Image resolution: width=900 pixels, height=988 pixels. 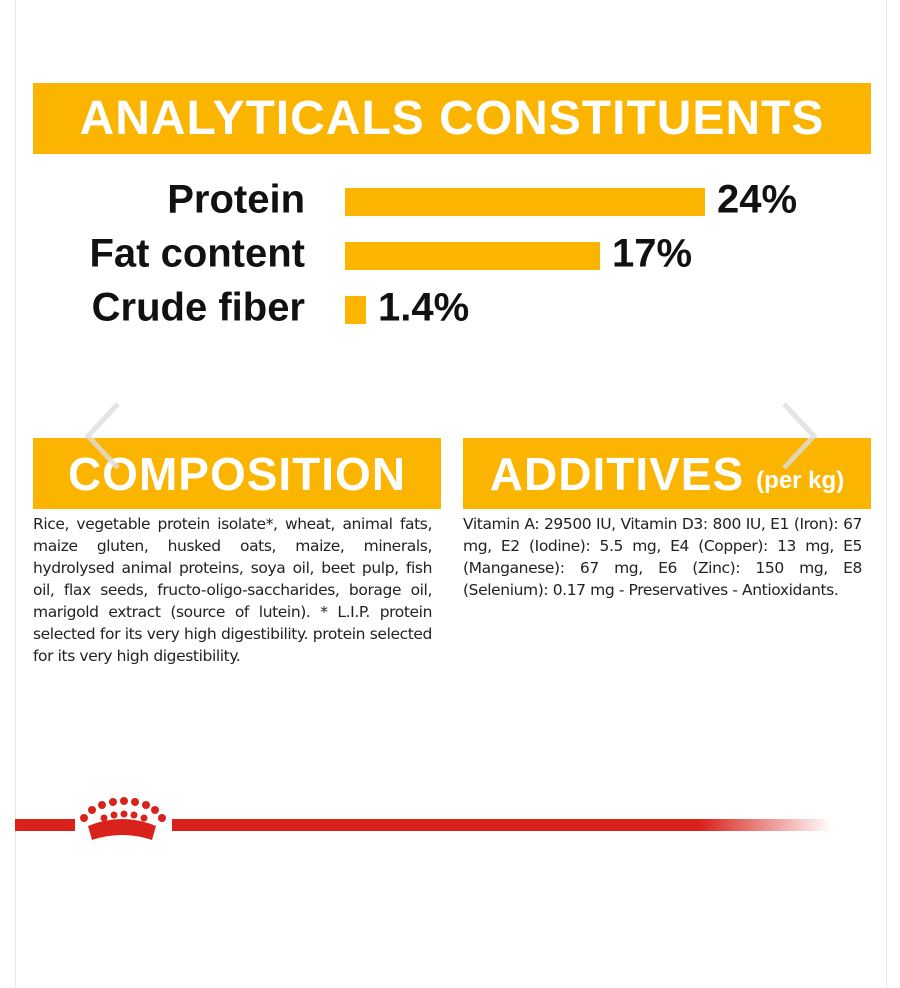 I want to click on prev-arrow, so click(x=102, y=436).